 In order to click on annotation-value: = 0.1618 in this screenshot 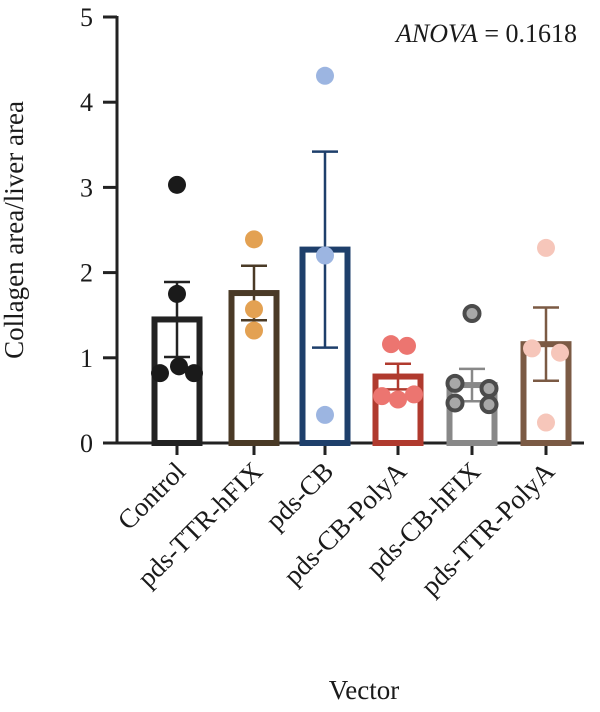, I will do `click(527, 33)`.